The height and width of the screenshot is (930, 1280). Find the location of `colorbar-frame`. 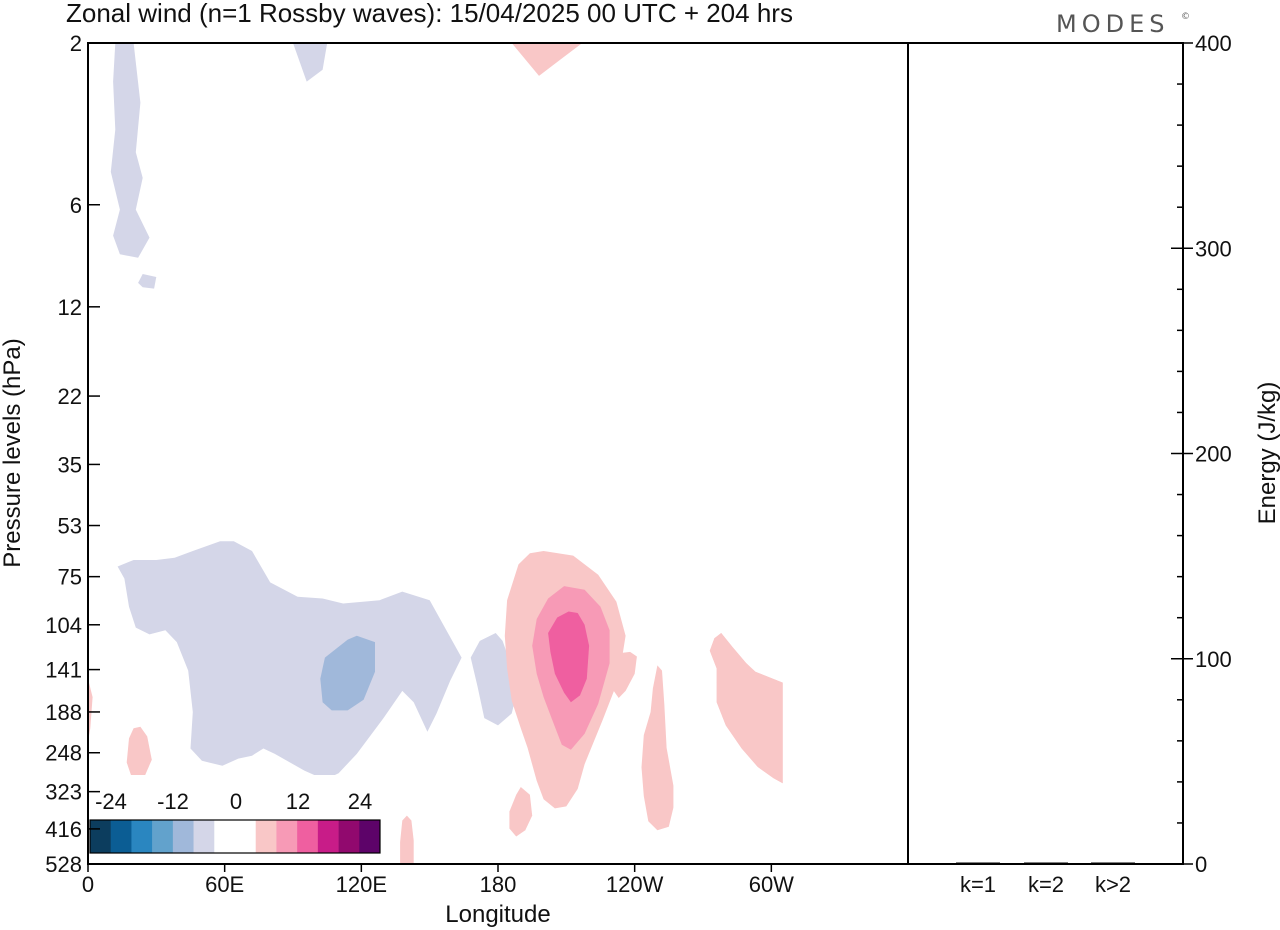

colorbar-frame is located at coordinates (235, 836).